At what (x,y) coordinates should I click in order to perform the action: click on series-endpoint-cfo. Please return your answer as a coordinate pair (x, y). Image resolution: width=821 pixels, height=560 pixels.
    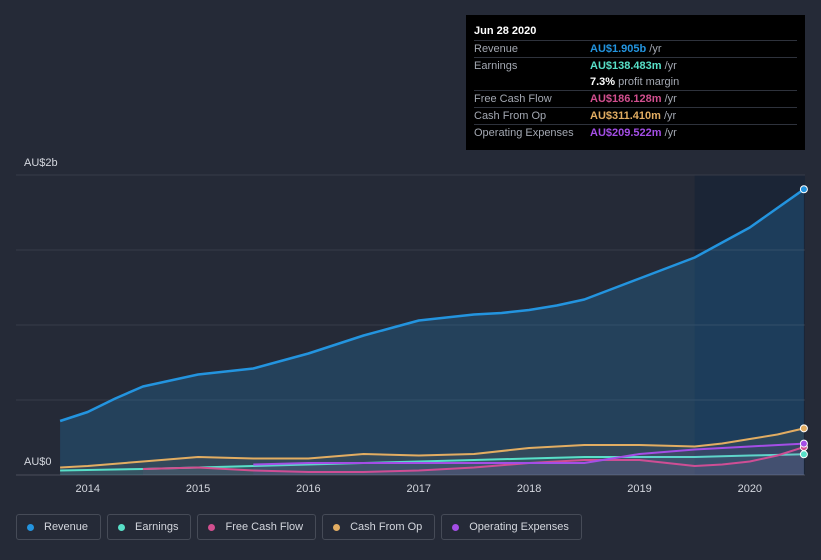
    Looking at the image, I should click on (803, 428).